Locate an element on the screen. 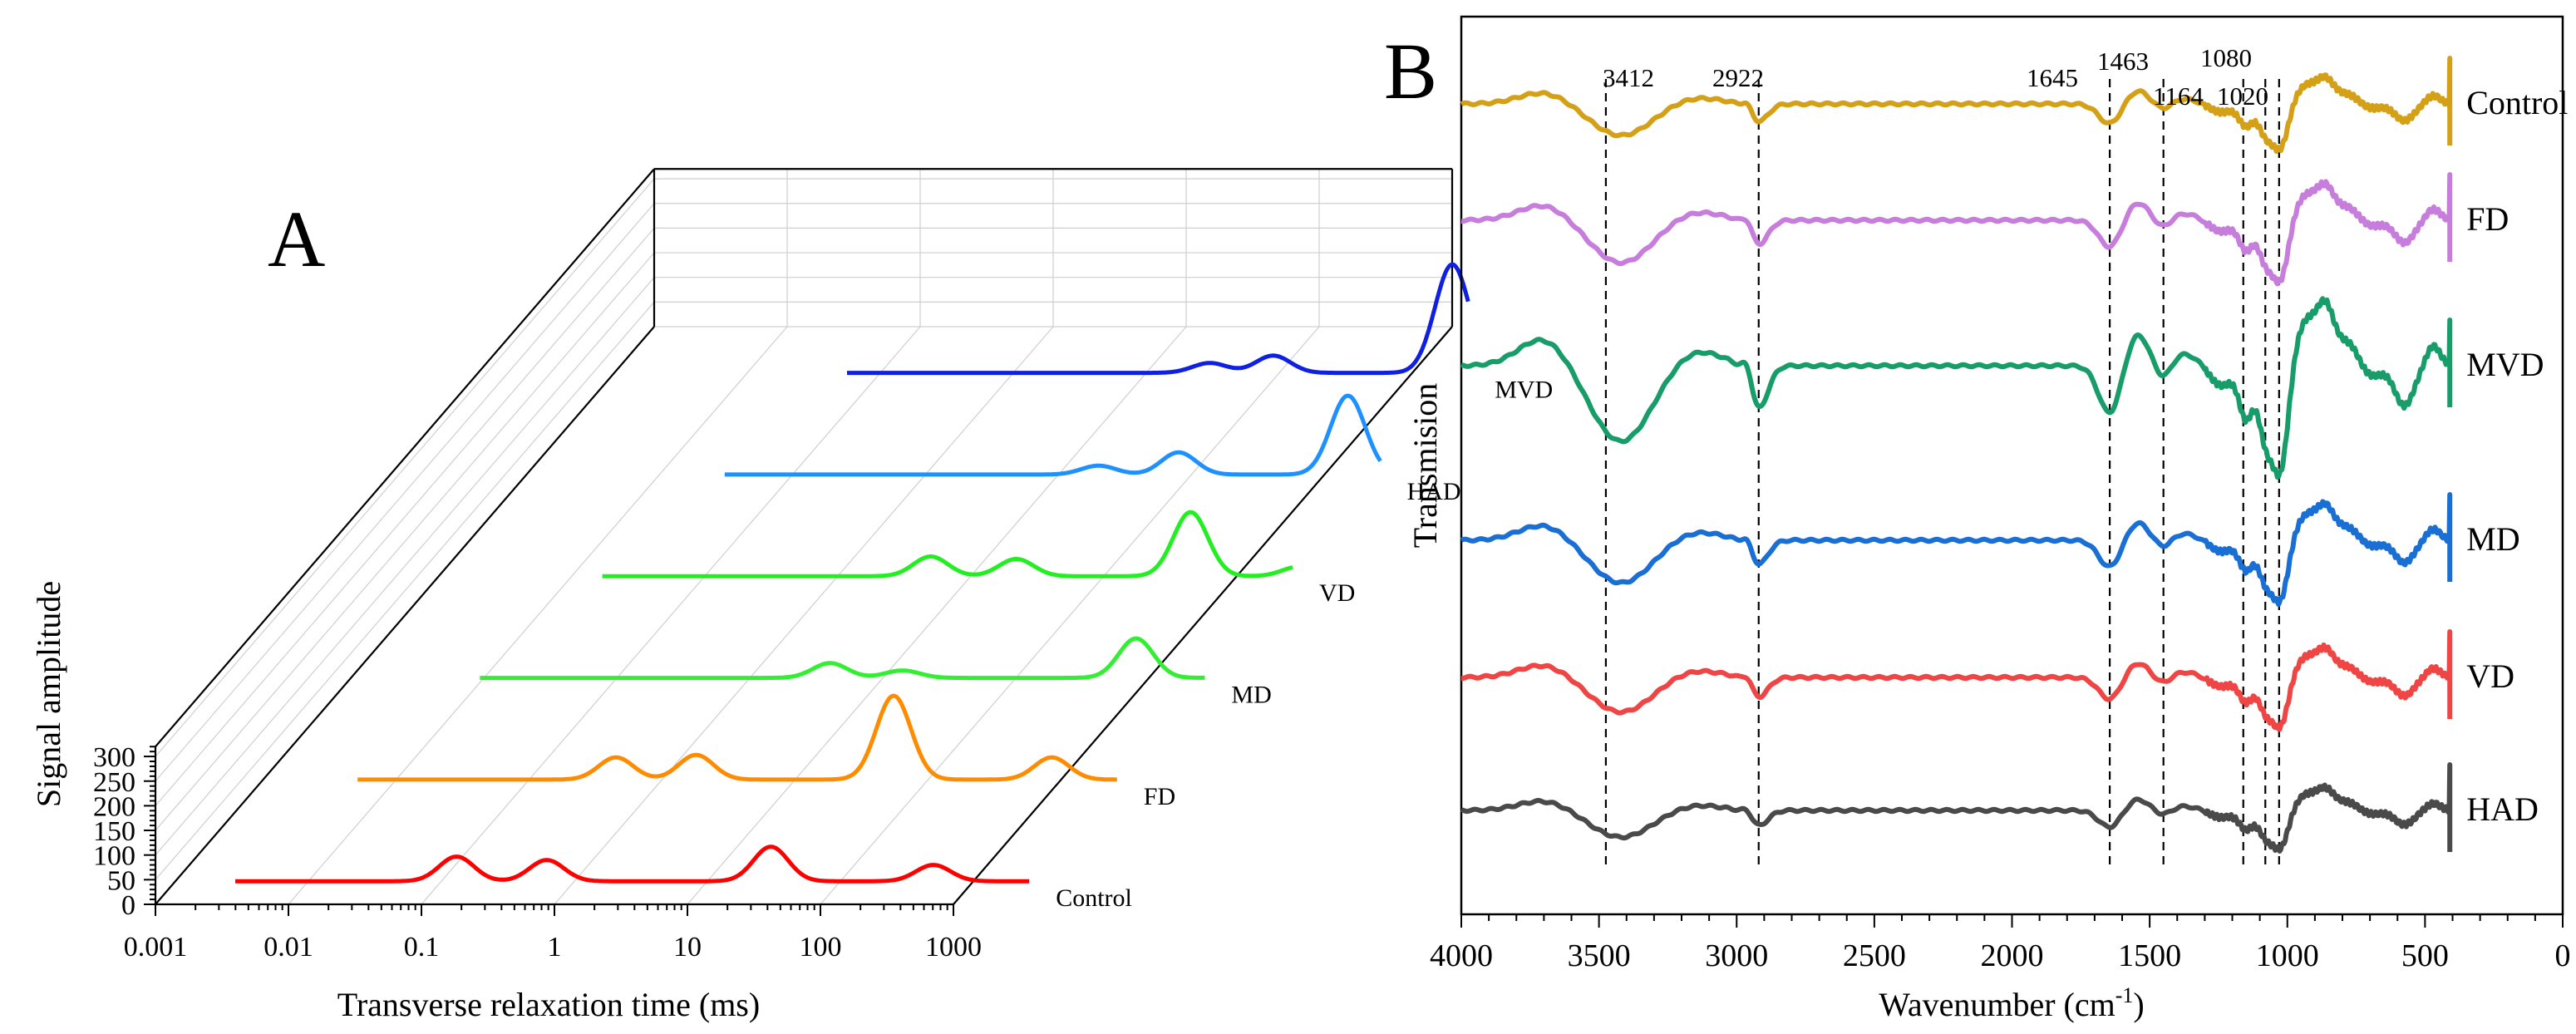 The height and width of the screenshot is (1034, 2576). panel-a-trace-had is located at coordinates (1052, 435).